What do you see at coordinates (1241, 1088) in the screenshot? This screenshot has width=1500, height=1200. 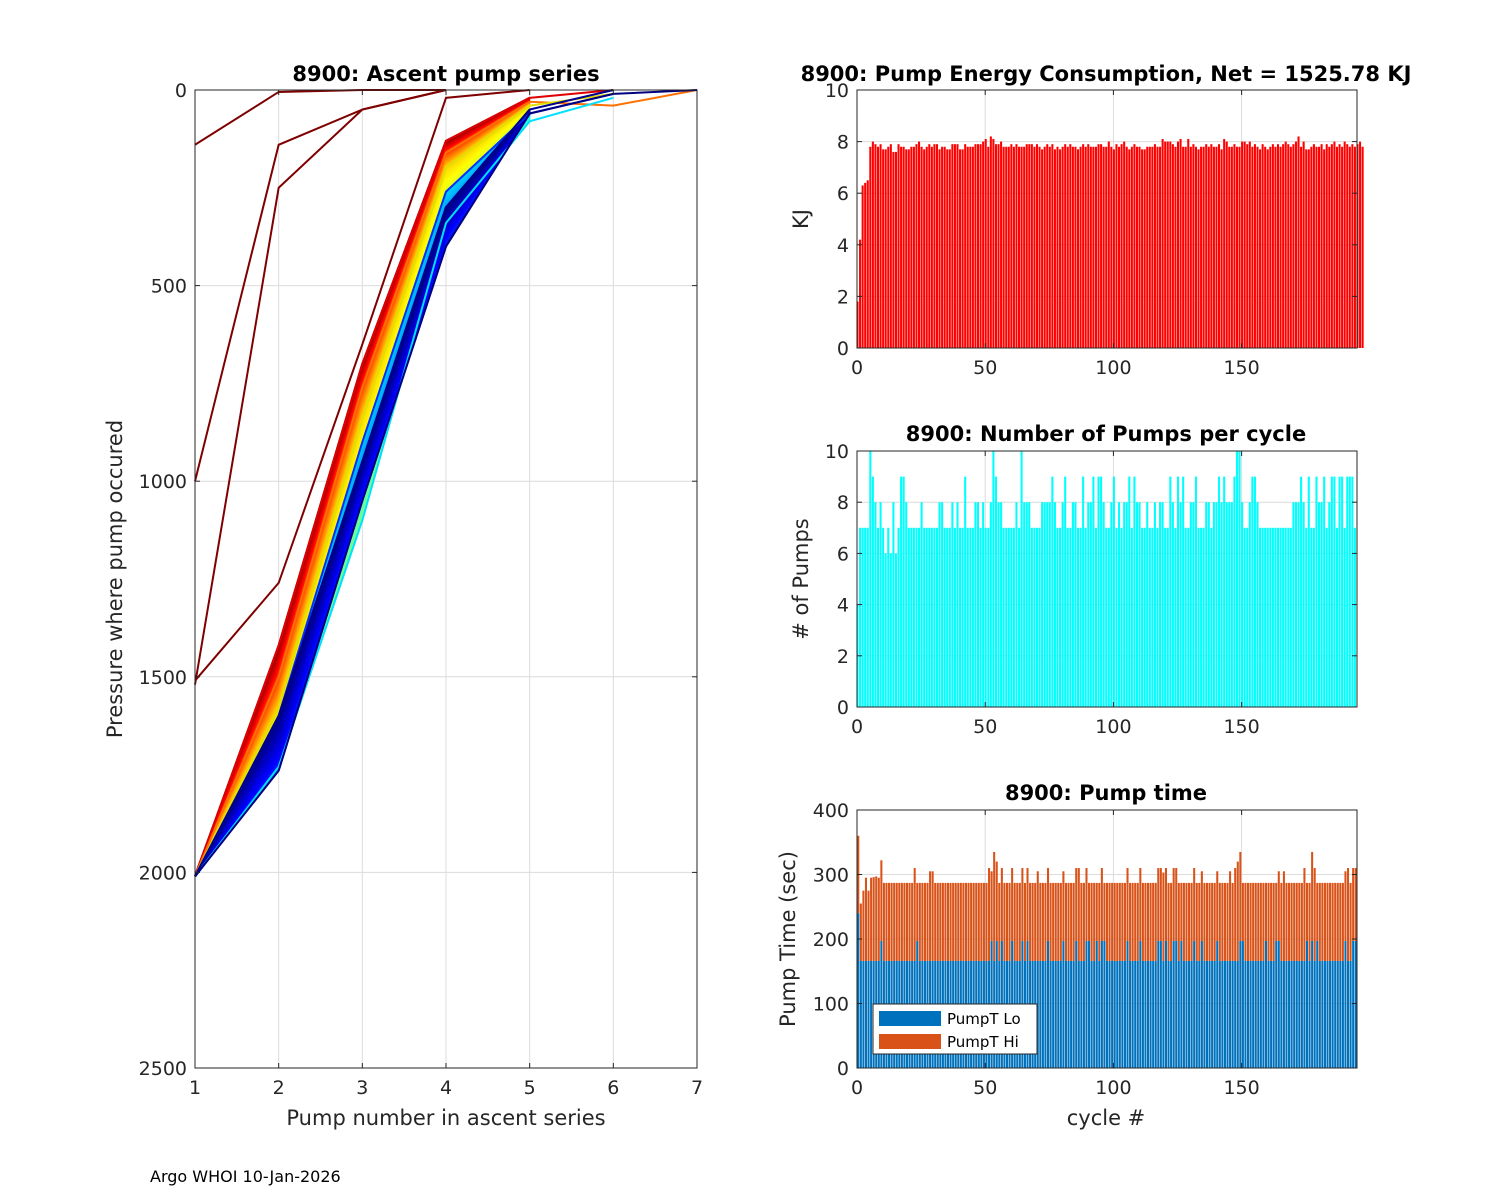 I see `x-tick-label: 150` at bounding box center [1241, 1088].